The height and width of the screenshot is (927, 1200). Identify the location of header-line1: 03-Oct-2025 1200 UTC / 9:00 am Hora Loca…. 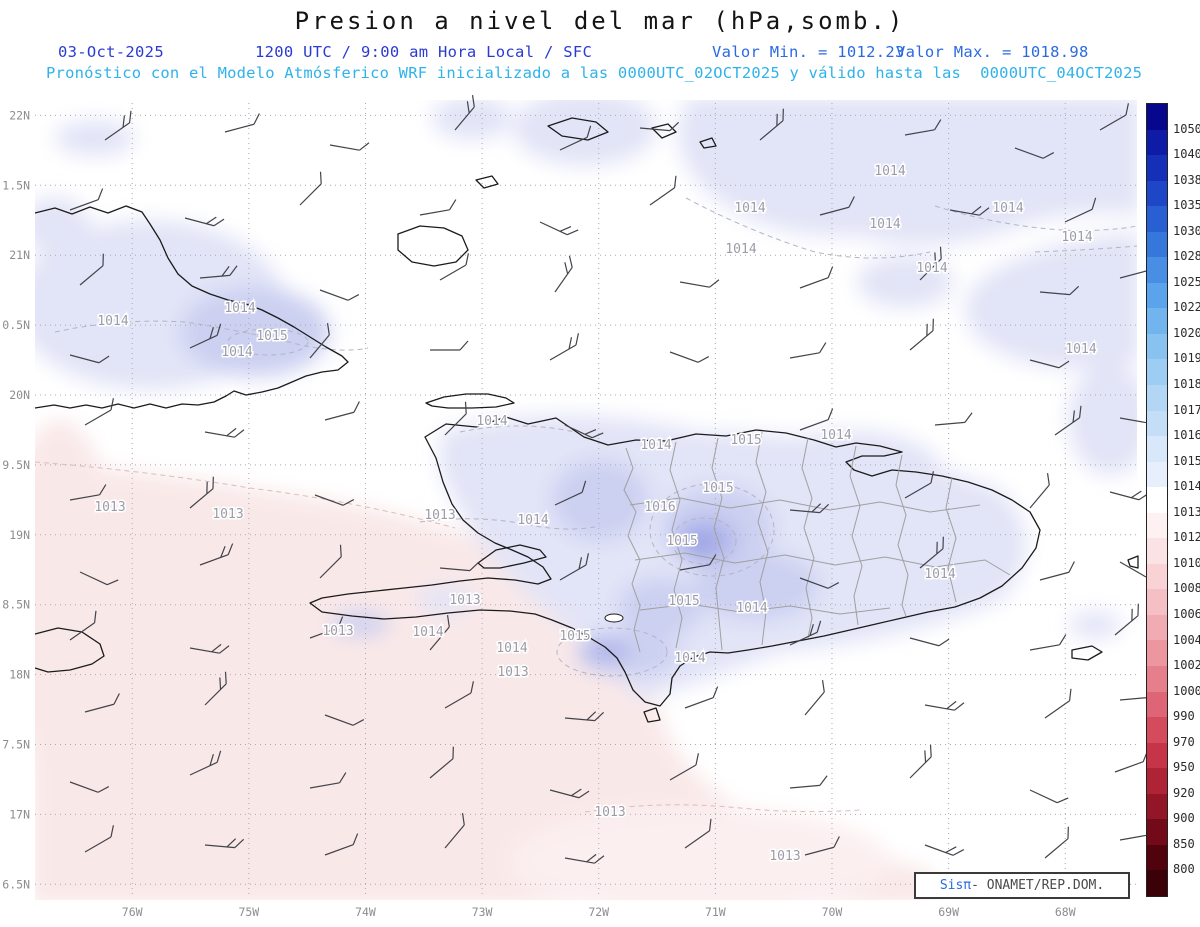
(600, 53).